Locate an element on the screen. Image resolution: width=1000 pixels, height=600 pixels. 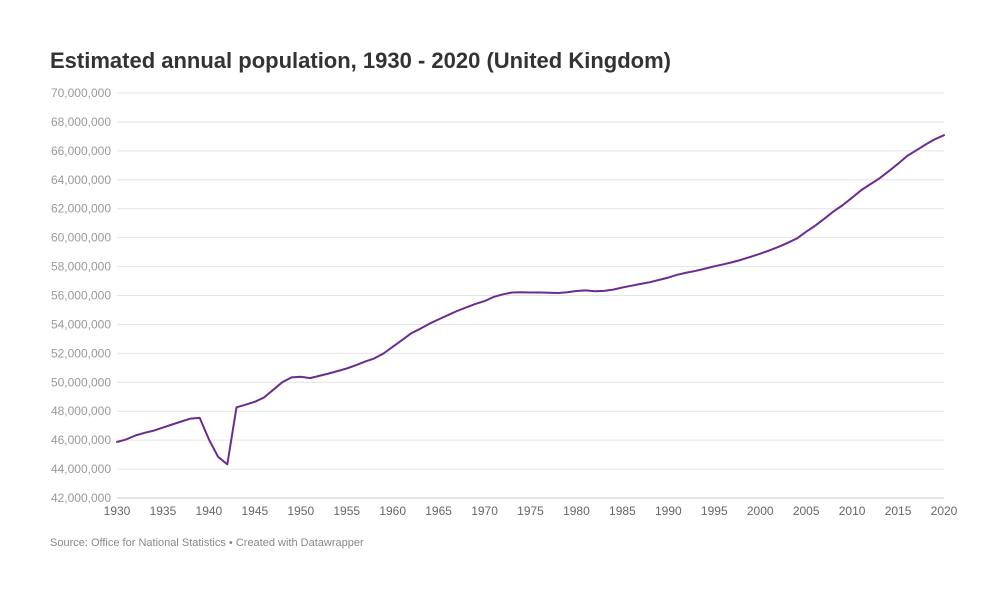
y-tick-label: 52,000,000 is located at coordinates (81, 353).